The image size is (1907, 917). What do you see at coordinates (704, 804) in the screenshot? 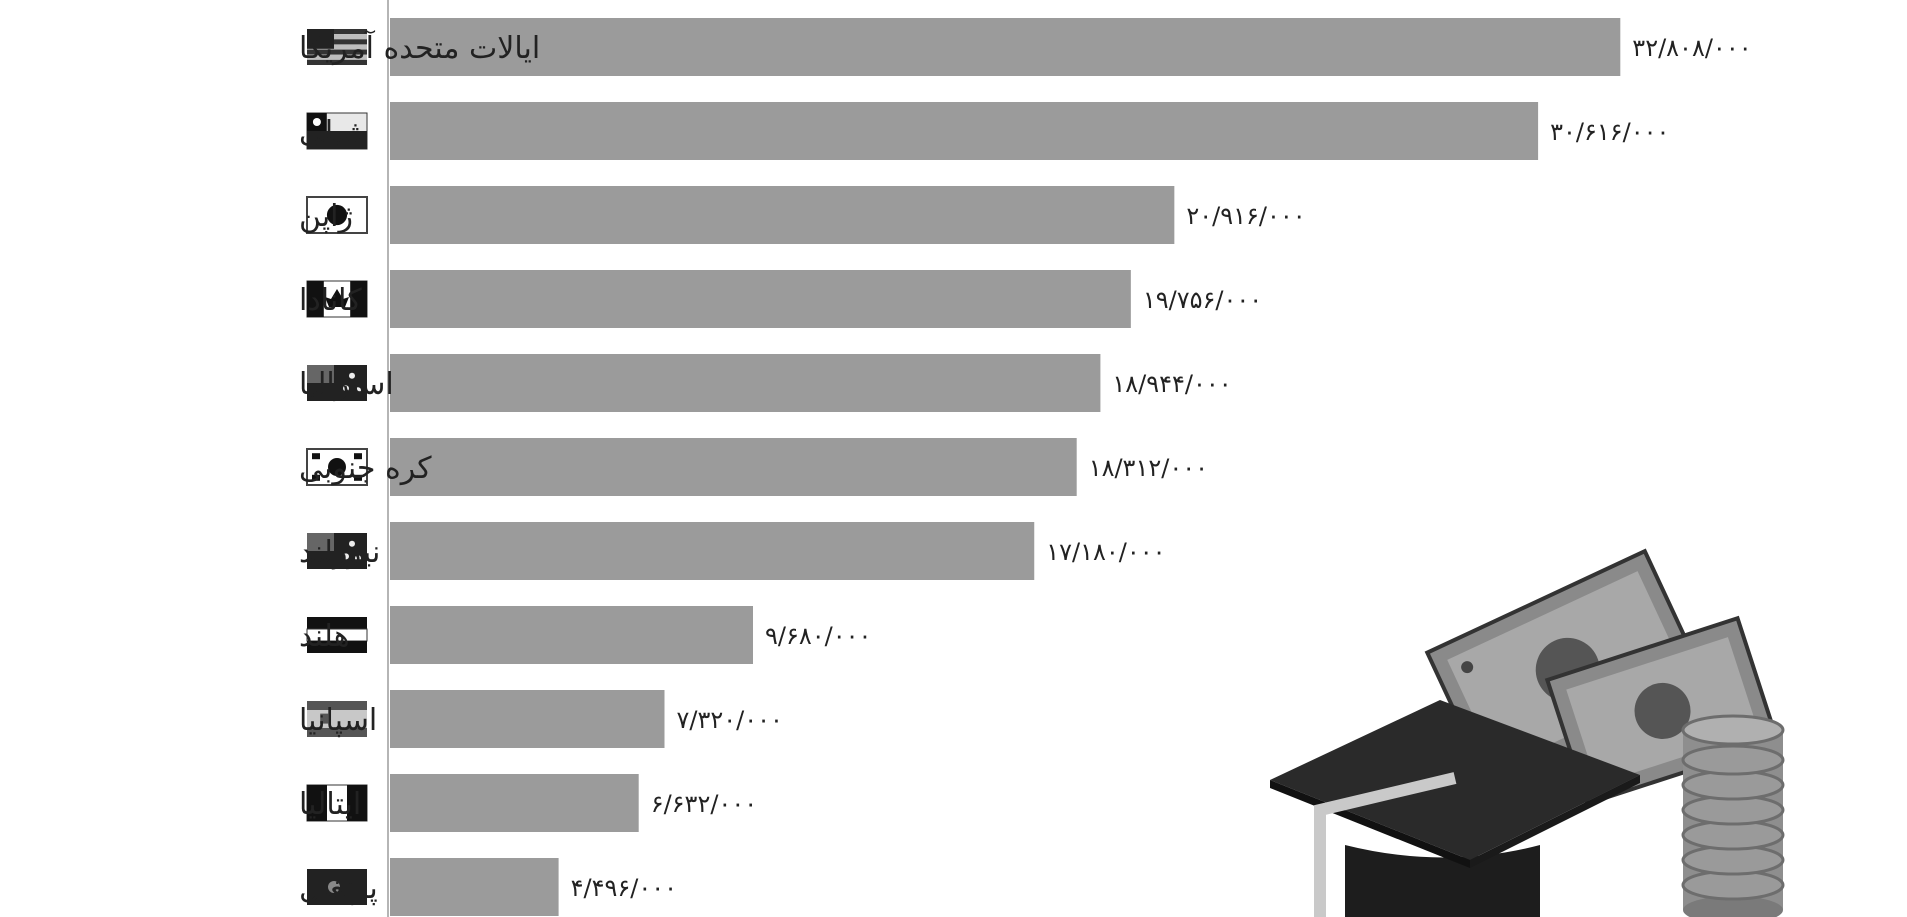
I see `value-label-9: ۶/۶۳۲/۰۰۰` at bounding box center [704, 804].